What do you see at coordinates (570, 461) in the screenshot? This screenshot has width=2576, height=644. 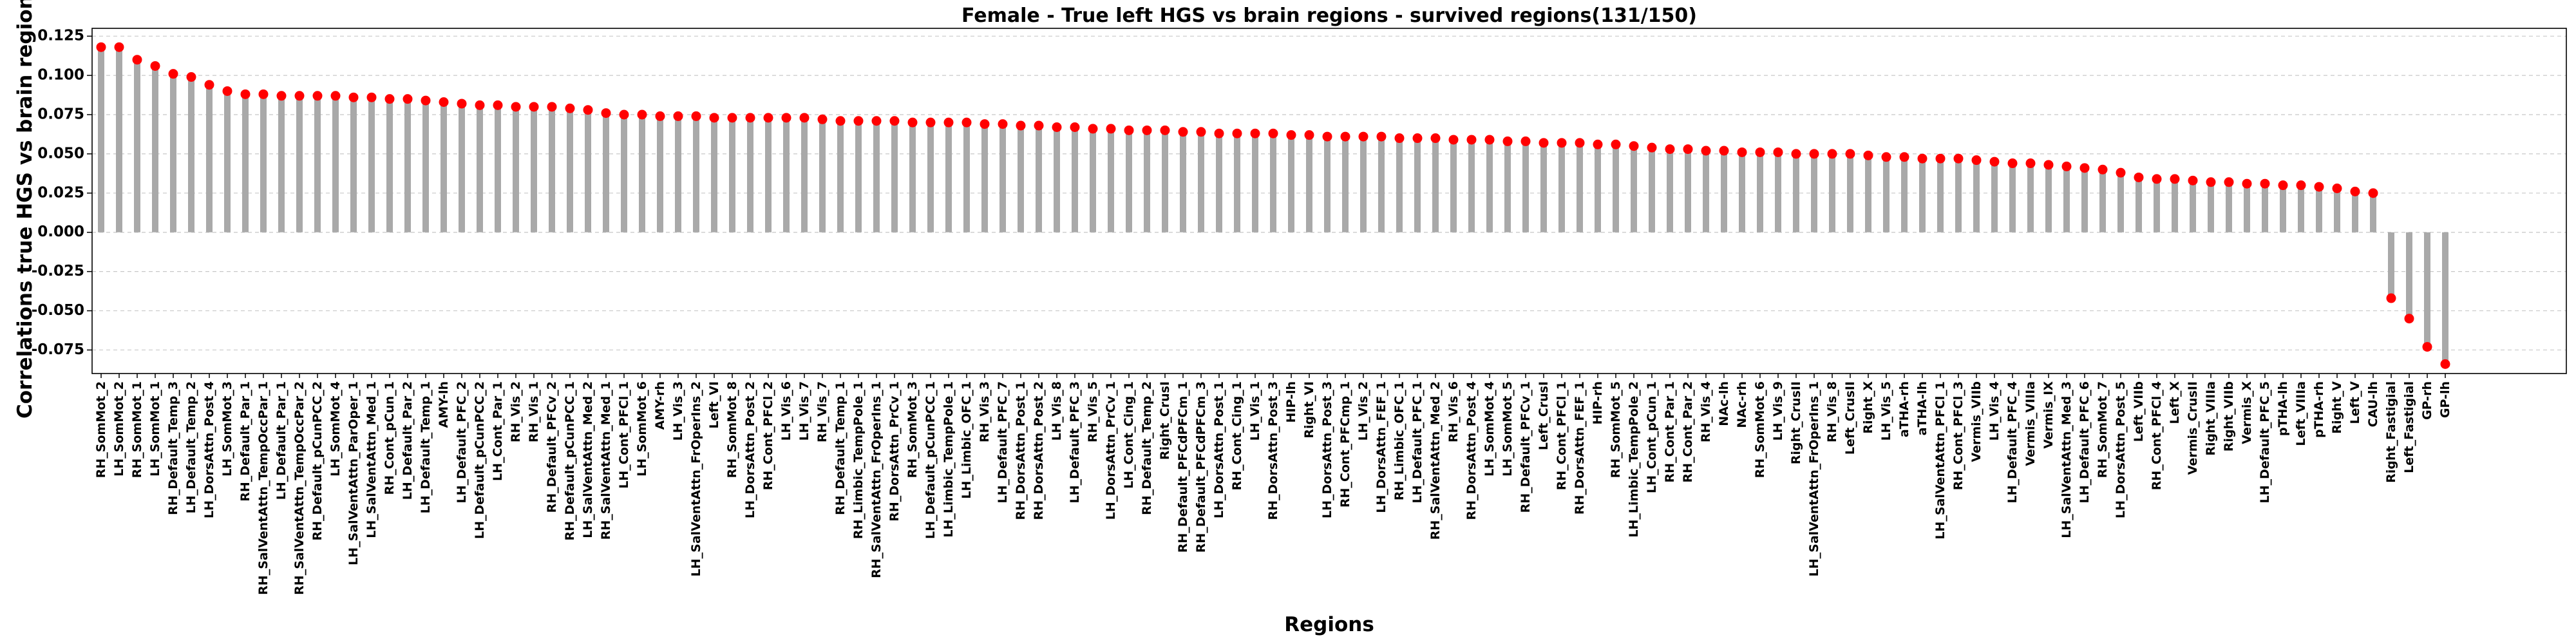 I see `x-tick-label: RH_Default_pCunPCC_1` at bounding box center [570, 461].